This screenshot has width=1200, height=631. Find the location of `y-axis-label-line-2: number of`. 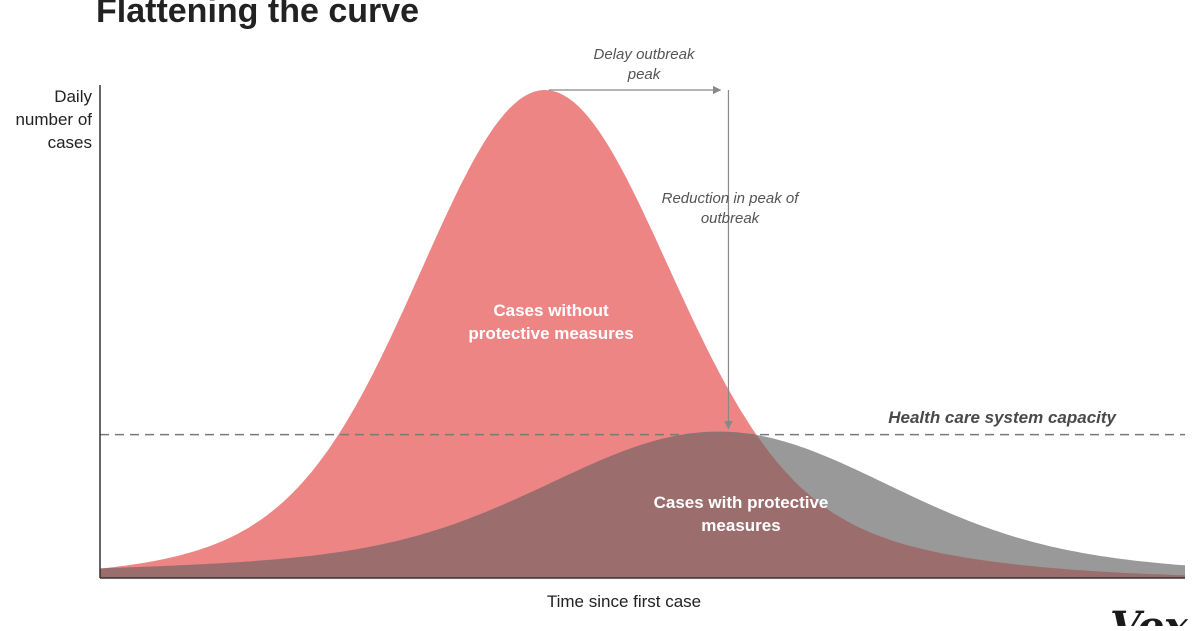

y-axis-label-line-2: number of is located at coordinates (53, 119).